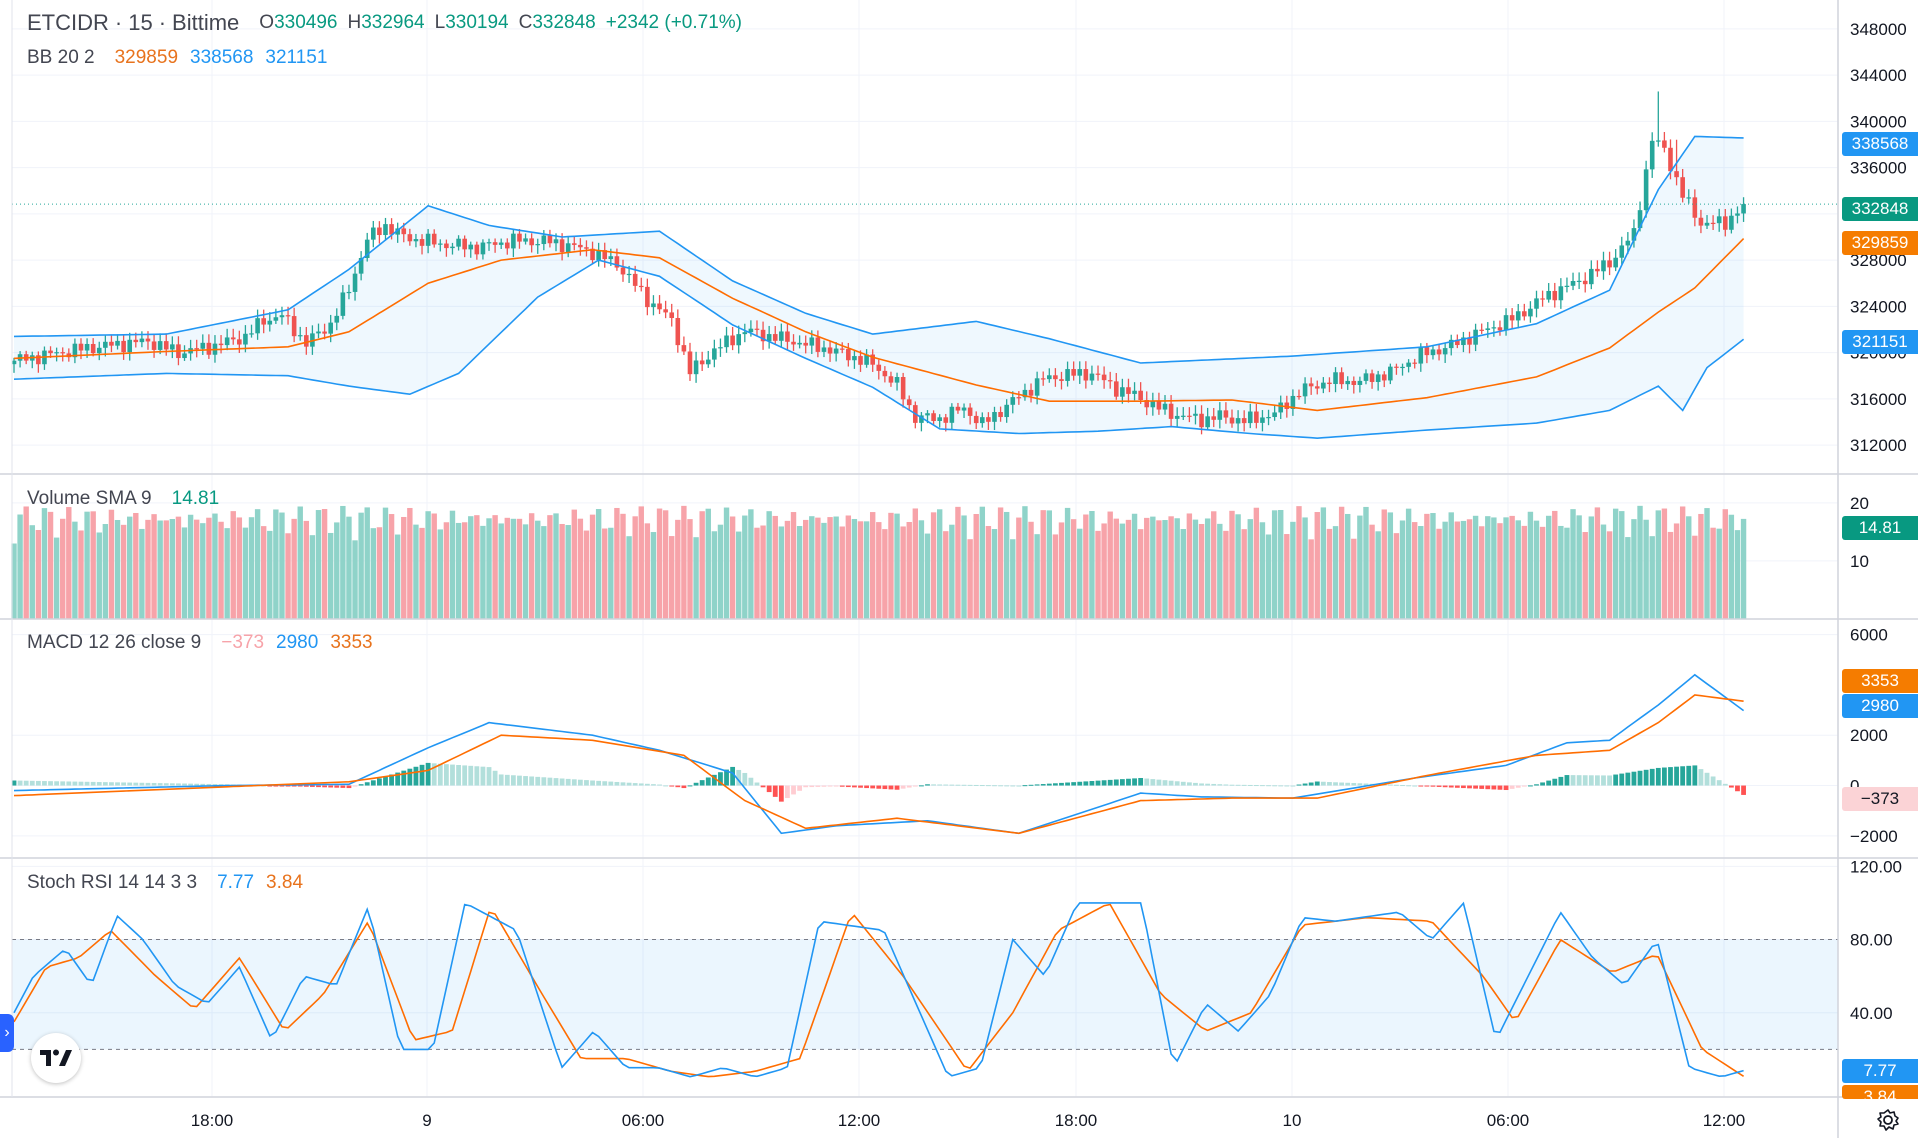  I want to click on volume-value: 14.81, so click(195, 498).